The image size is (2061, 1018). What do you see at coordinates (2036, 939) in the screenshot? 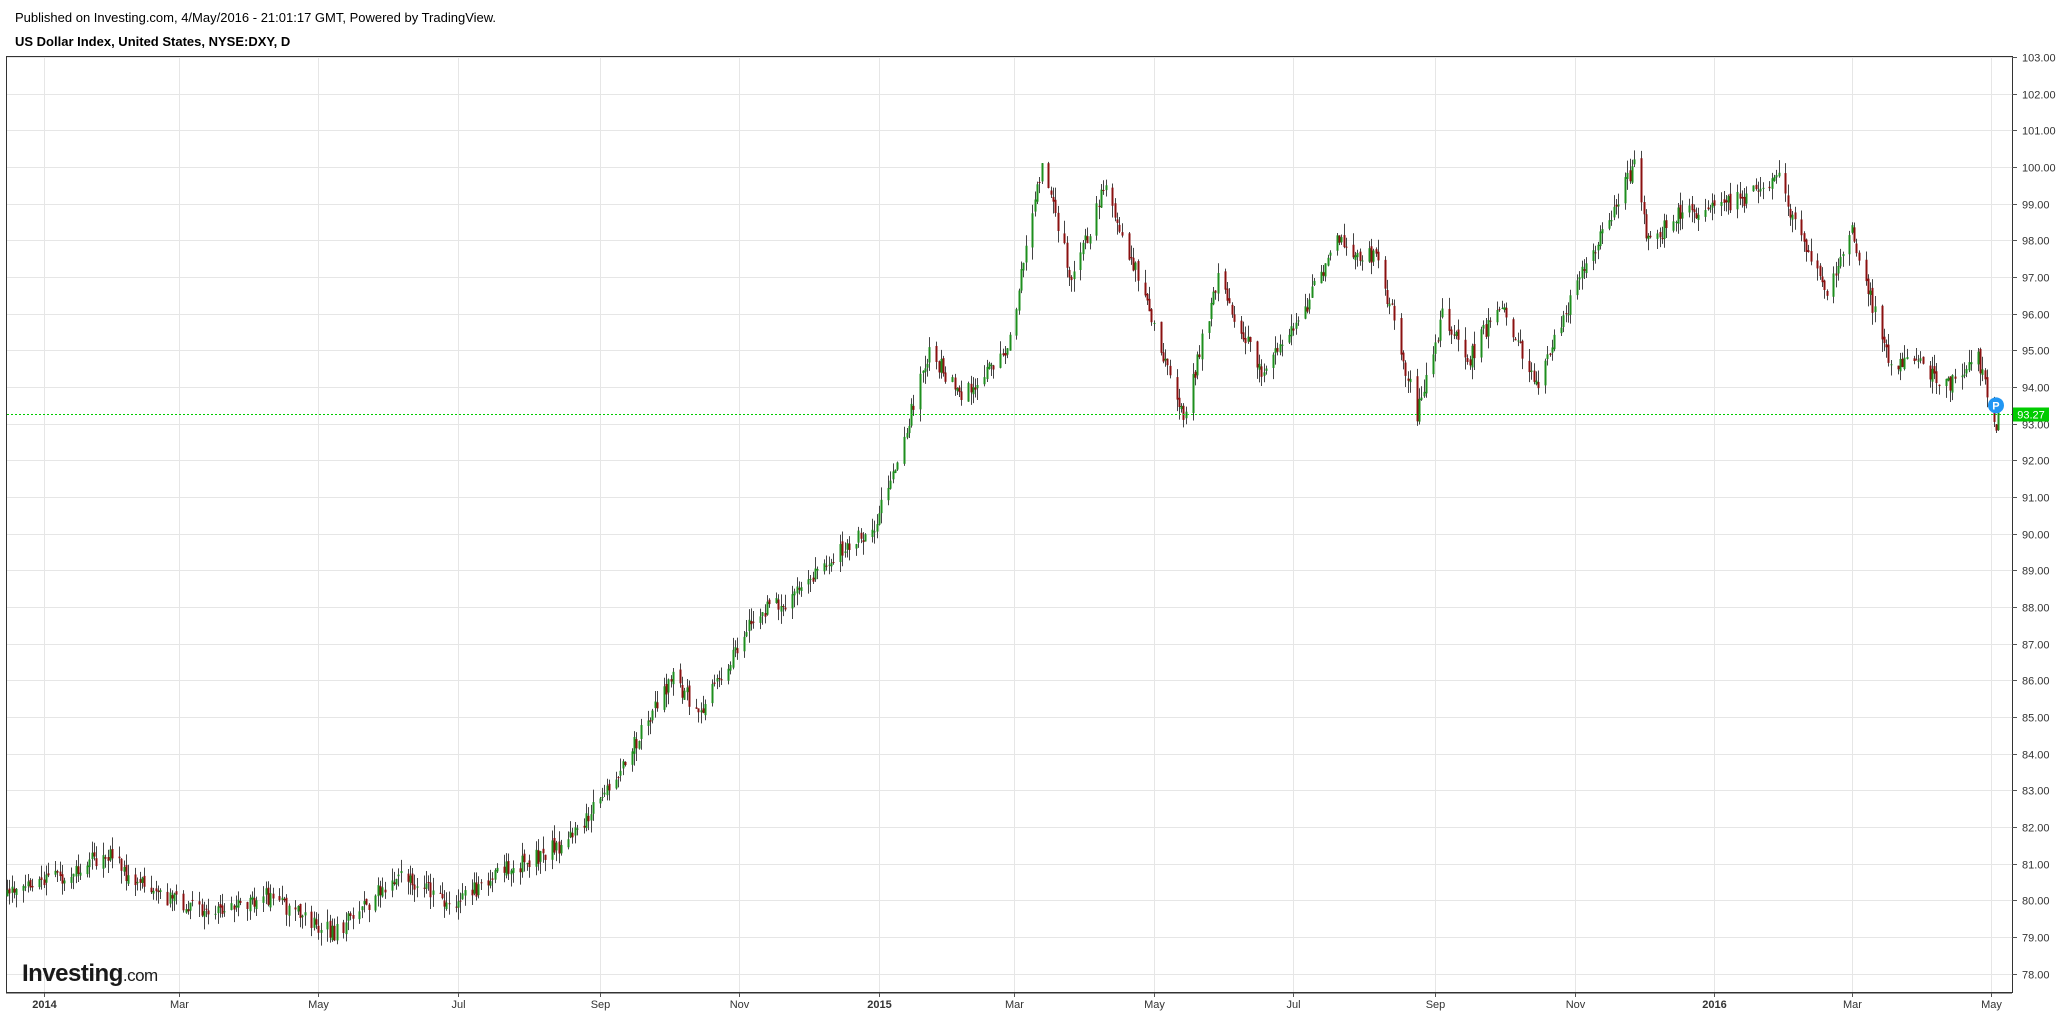
I see `y-tick-label: 79.00` at bounding box center [2036, 939].